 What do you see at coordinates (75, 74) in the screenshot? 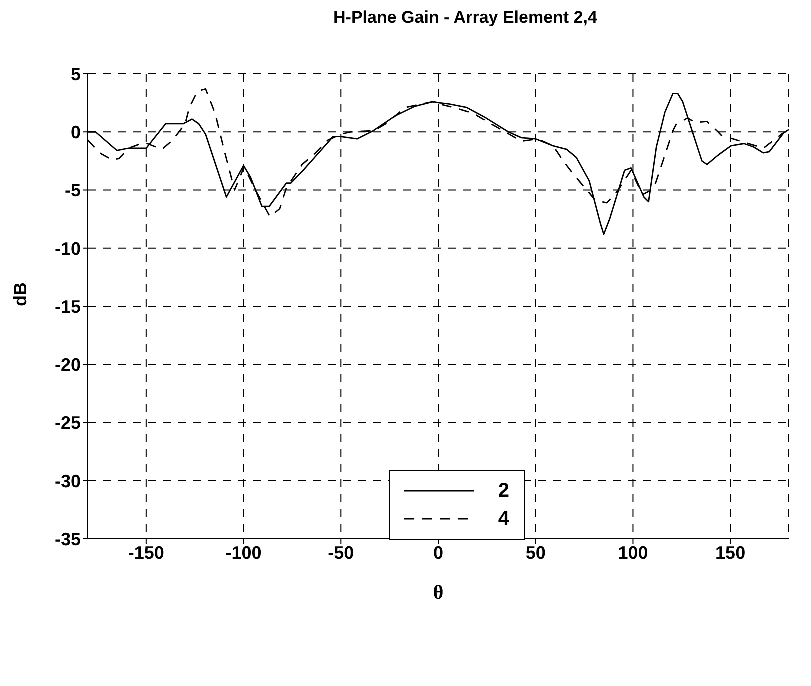
I see `y-tick-label: 5` at bounding box center [75, 74].